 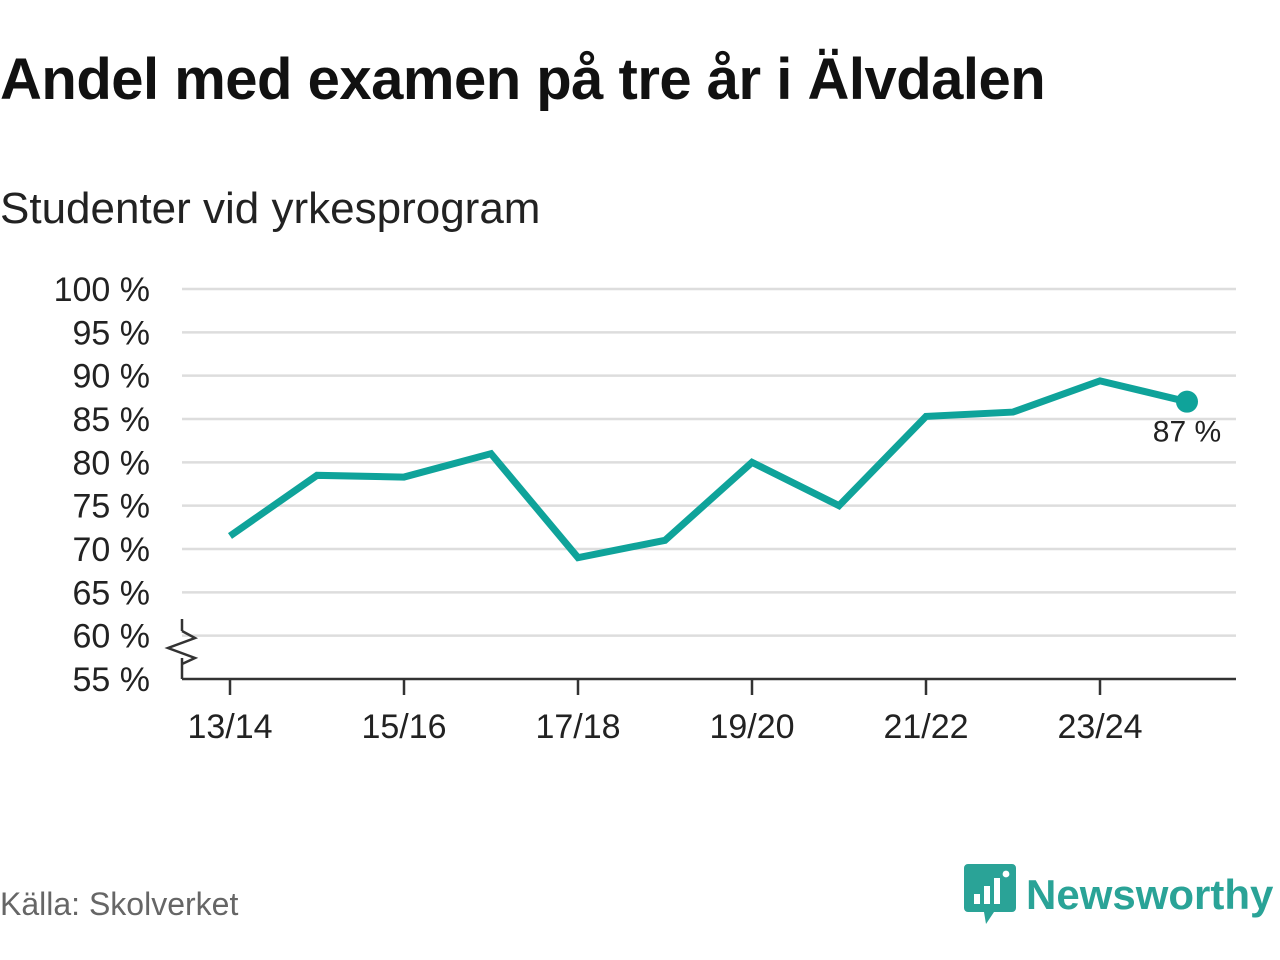 I want to click on axes, so click(x=700, y=650).